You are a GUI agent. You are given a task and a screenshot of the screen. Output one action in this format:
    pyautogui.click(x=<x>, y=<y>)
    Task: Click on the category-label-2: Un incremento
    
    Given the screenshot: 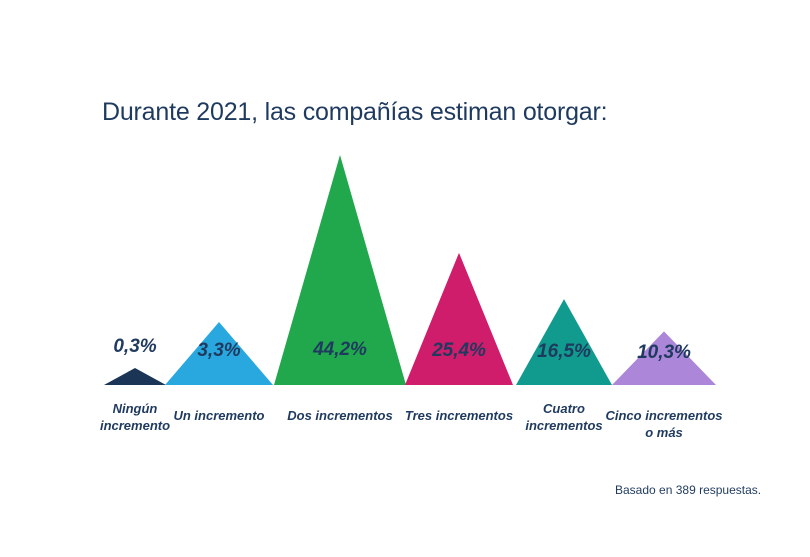 What is the action you would take?
    pyautogui.click(x=218, y=415)
    